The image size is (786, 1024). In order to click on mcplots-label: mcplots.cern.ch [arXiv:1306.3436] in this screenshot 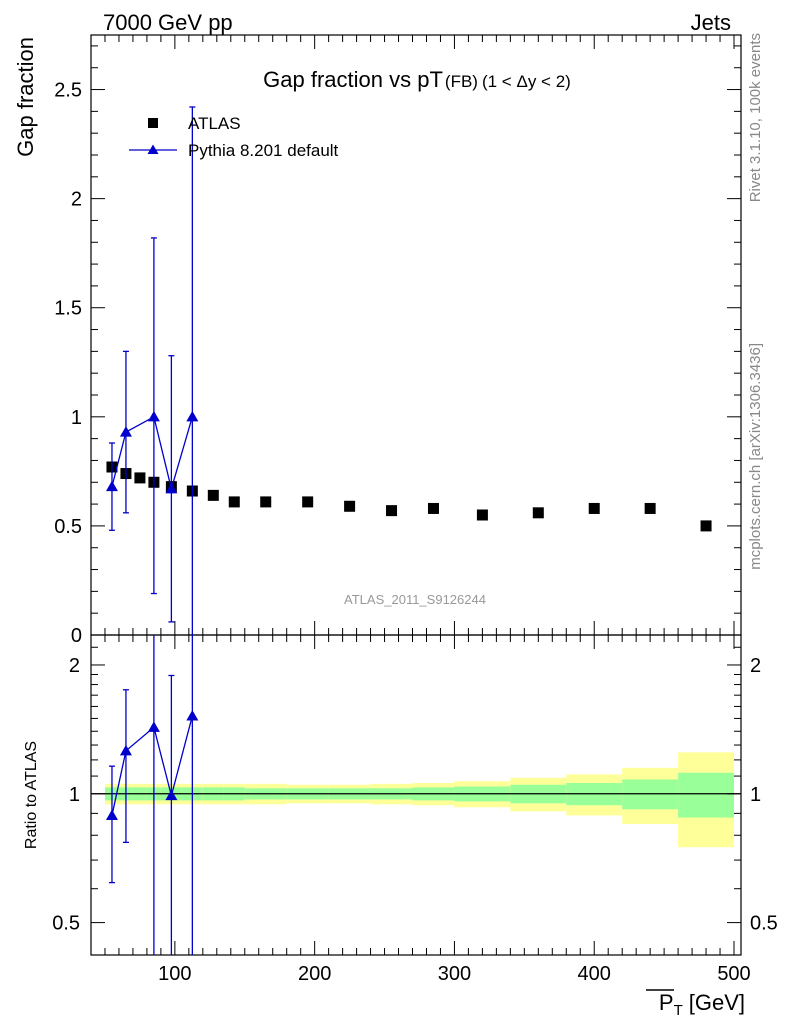, I will do `click(755, 456)`.